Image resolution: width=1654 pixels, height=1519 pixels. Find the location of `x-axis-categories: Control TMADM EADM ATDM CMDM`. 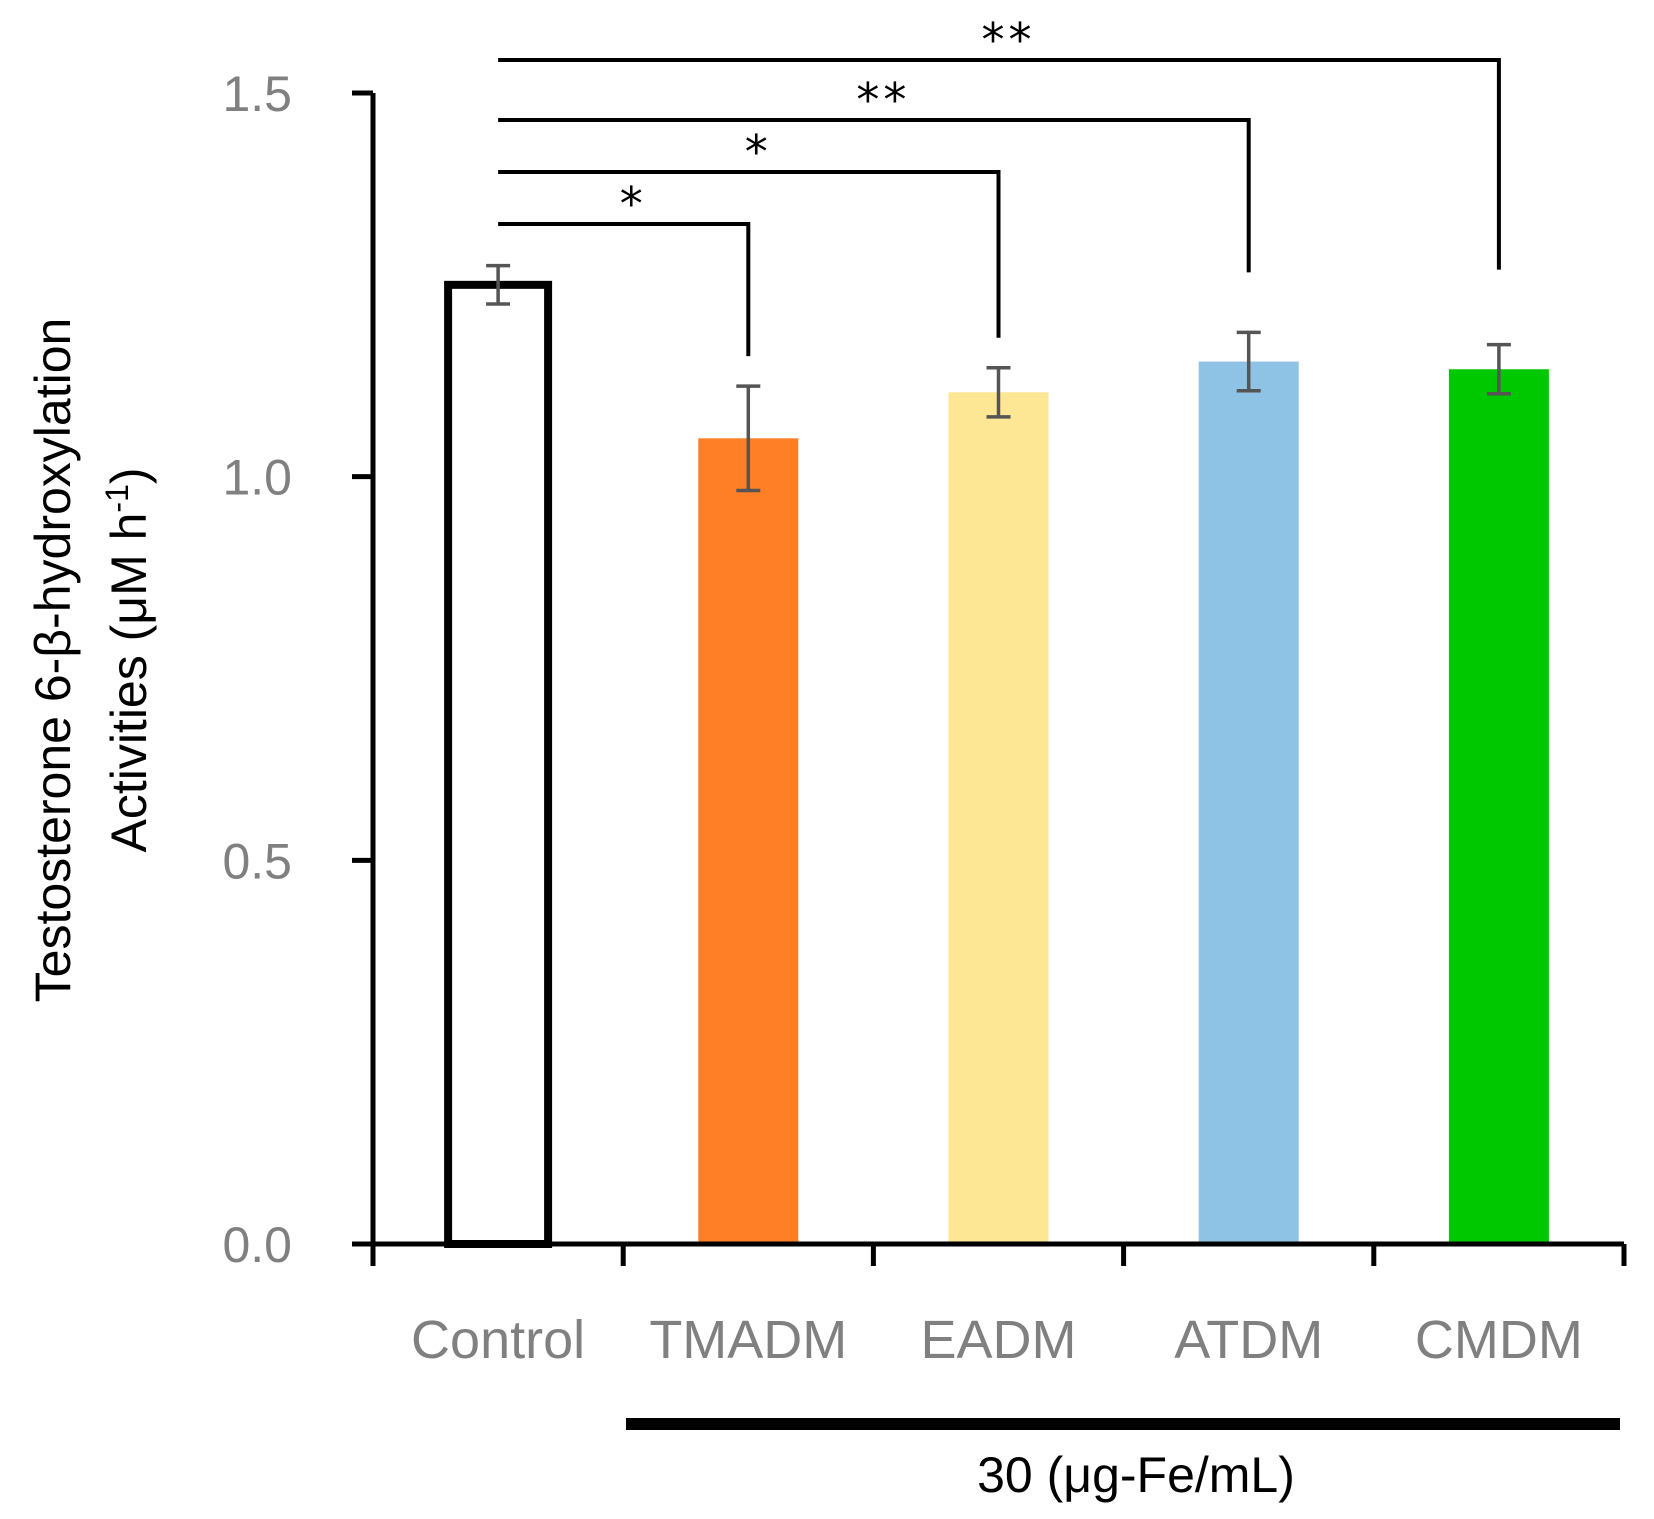

x-axis-categories: Control TMADM EADM ATDM CMDM is located at coordinates (997, 1340).